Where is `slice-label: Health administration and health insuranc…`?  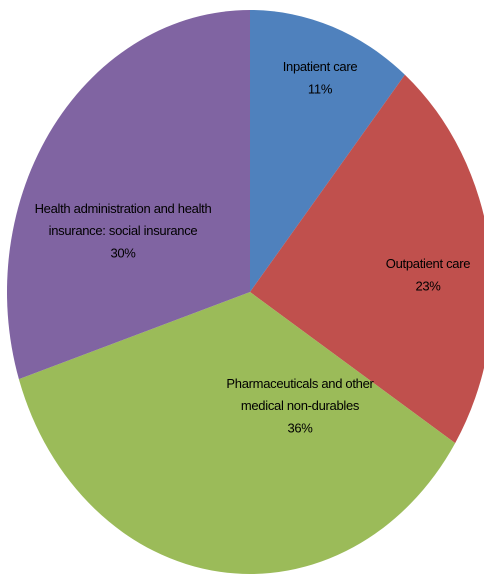
slice-label: Health administration and health insuranc… is located at coordinates (123, 219).